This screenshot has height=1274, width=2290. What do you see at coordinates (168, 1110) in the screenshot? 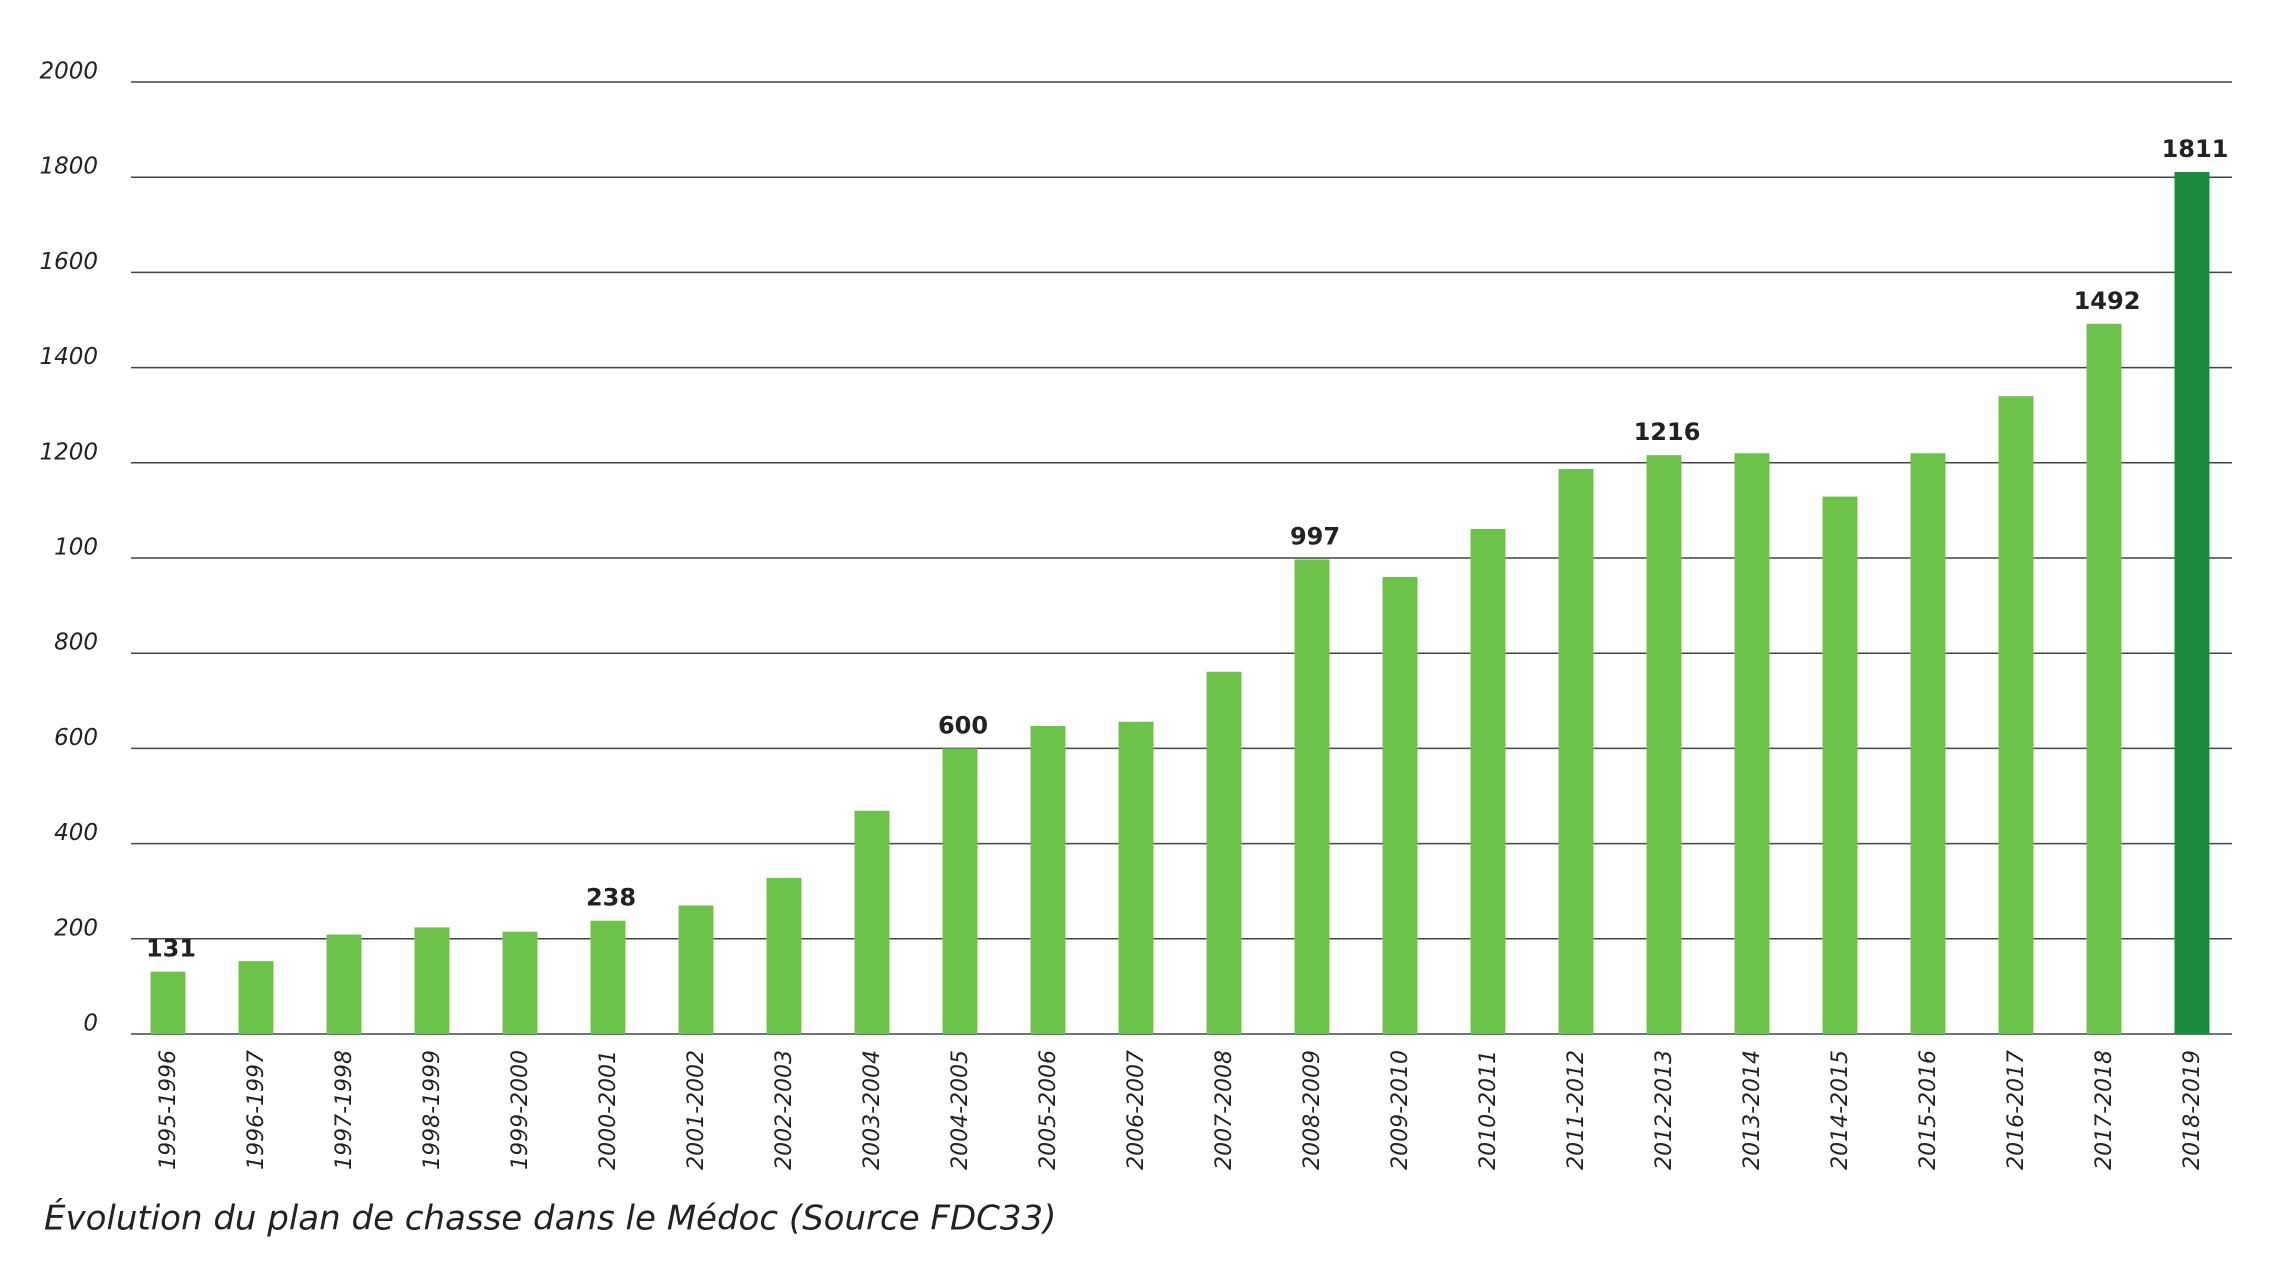
I see `x-tick-label: 1995-1996` at bounding box center [168, 1110].